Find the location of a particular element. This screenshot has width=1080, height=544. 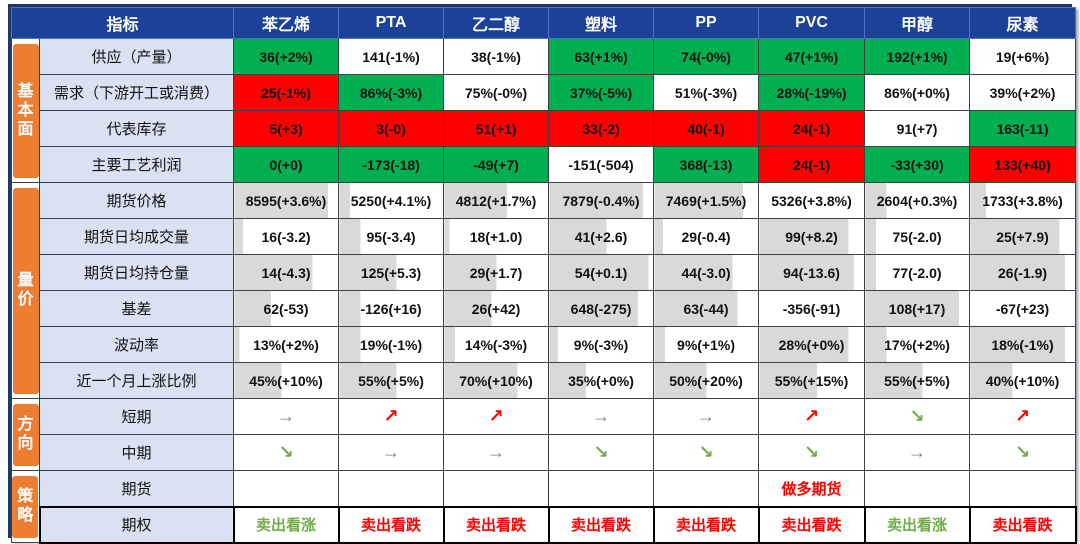

data-cell: 91(+7) is located at coordinates (917, 128).